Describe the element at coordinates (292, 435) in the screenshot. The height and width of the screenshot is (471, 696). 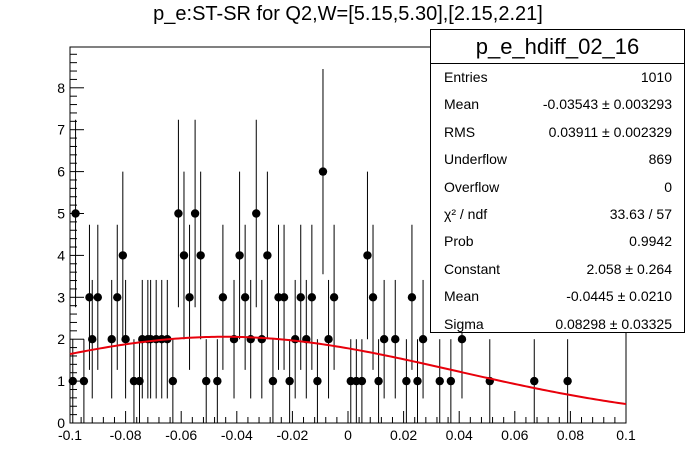
I see `x-tick-label: -0.02` at that location.